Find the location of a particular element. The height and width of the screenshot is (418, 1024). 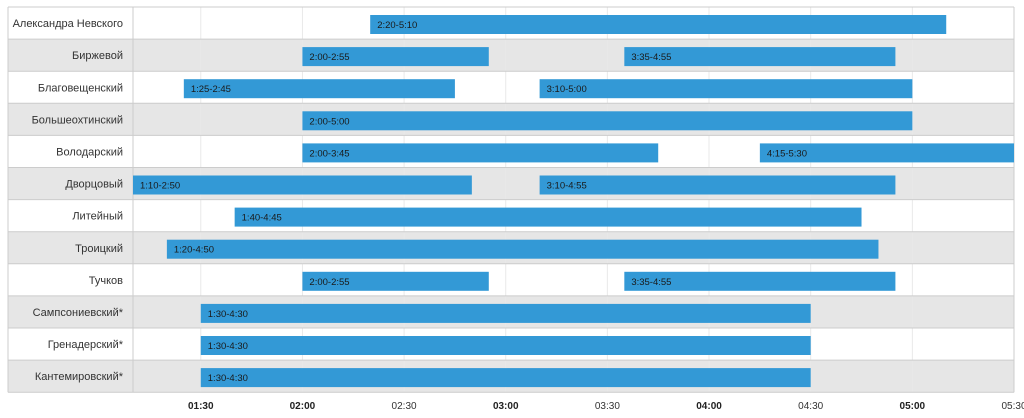

interval-label: 3:10-4:55 is located at coordinates (567, 186).